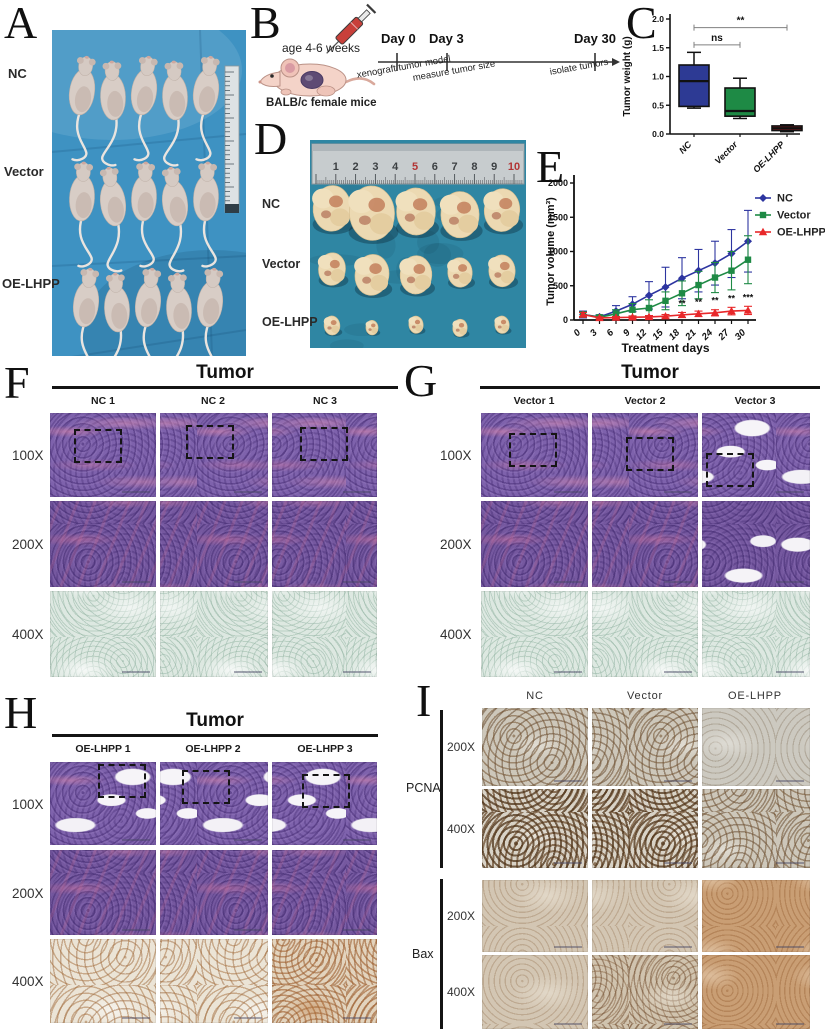  Describe the element at coordinates (395, 167) in the screenshot. I see `ruler-number: 4` at that location.